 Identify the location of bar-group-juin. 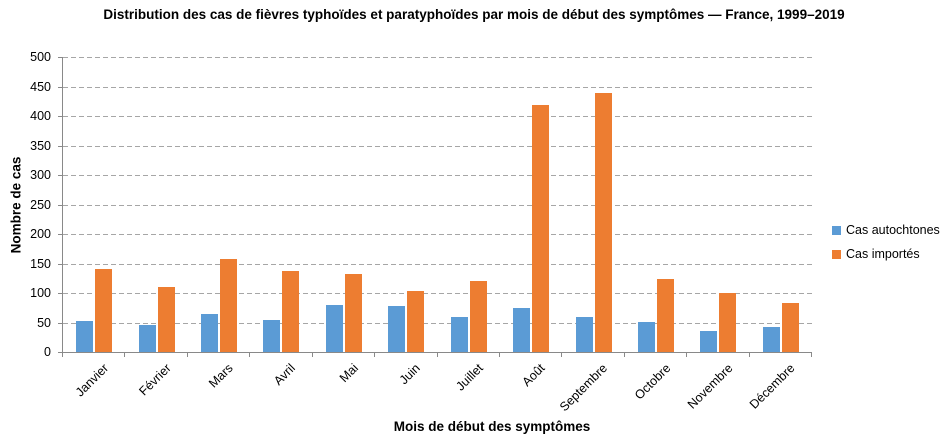
(406, 204).